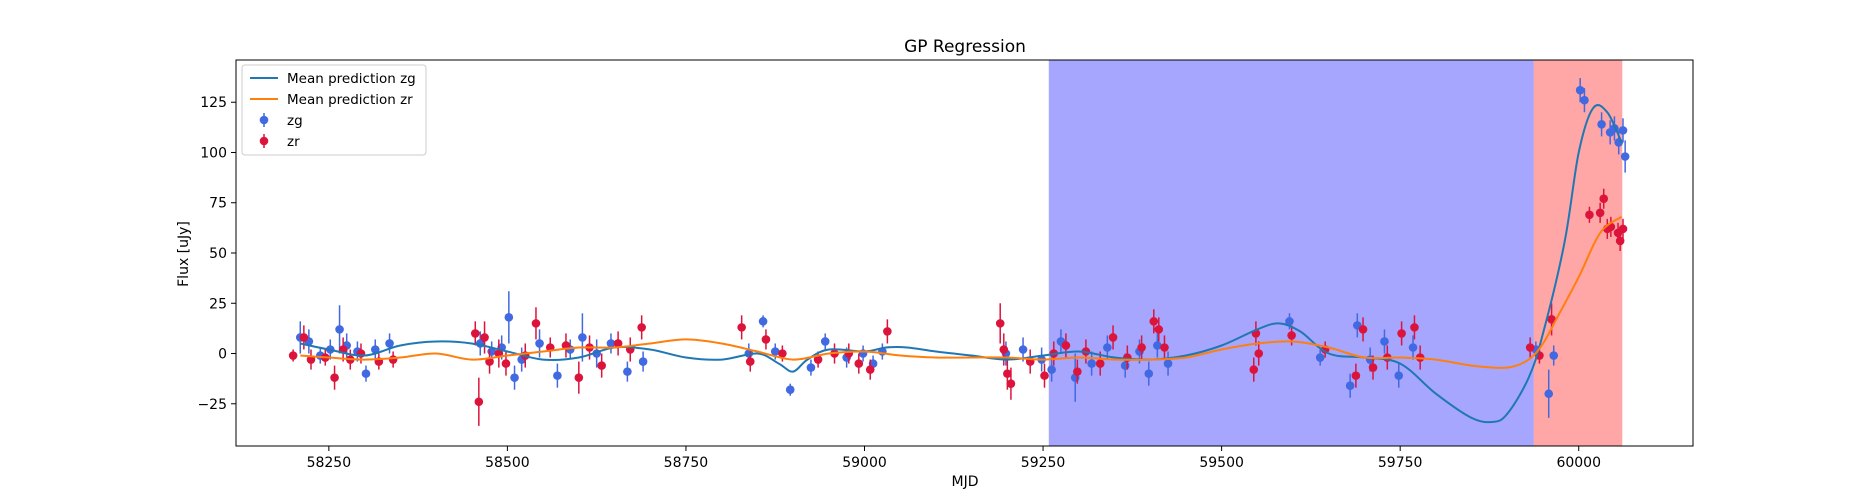  Describe the element at coordinates (1043, 463) in the screenshot. I see `x-tick-label: 59250` at that location.